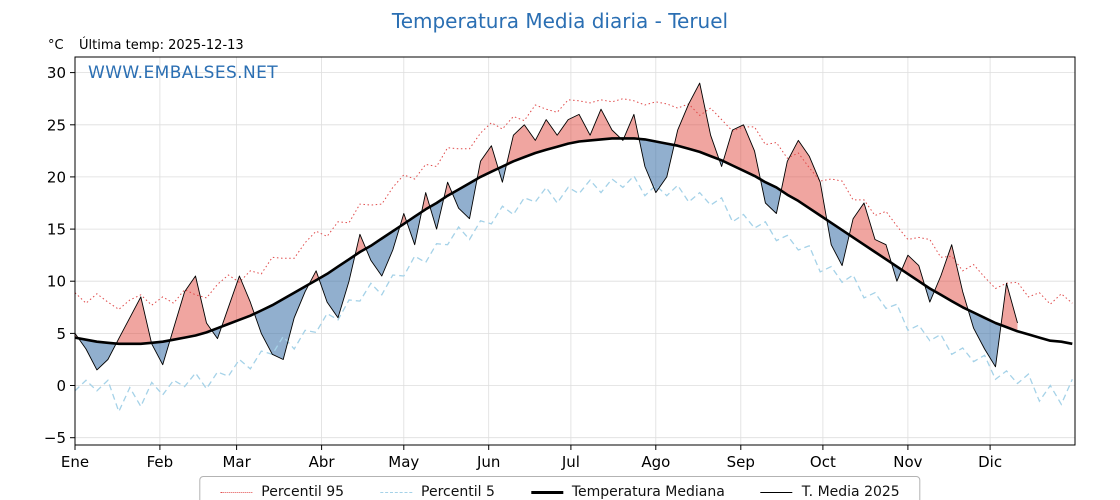  Describe the element at coordinates (403, 462) in the screenshot. I see `x-tick-label: May` at that location.